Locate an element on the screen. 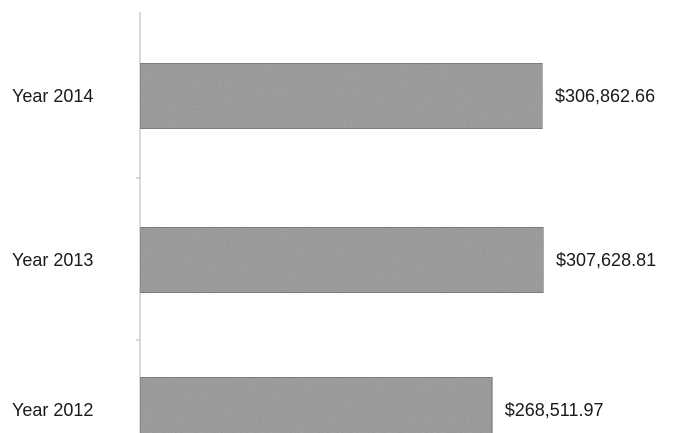 The height and width of the screenshot is (433, 692). bar-year-2013 is located at coordinates (342, 260).